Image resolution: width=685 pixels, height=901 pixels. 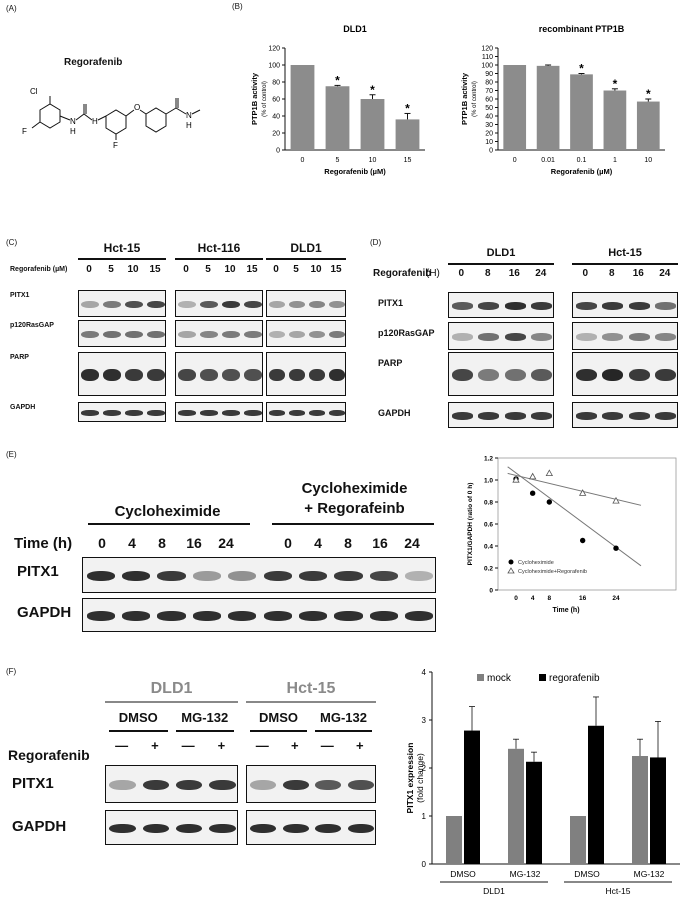 I want to click on significance-star: *, so click(x=615, y=84).